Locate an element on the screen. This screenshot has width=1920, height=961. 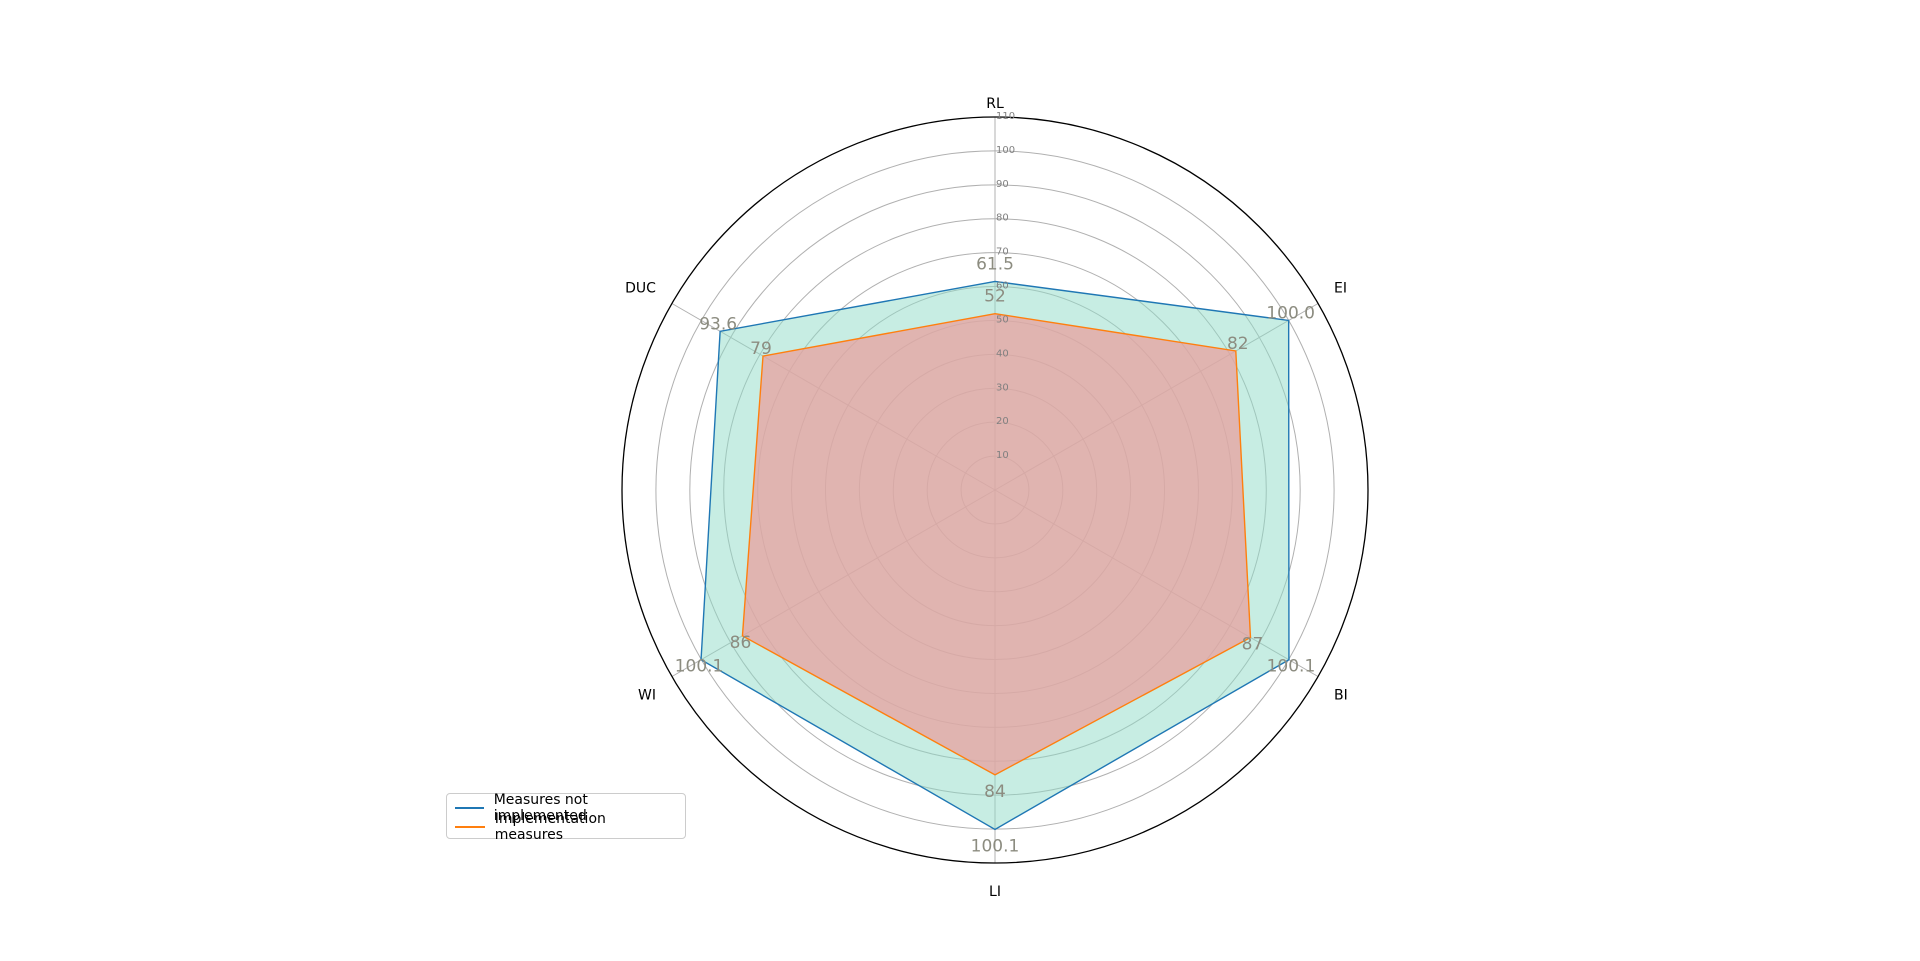
series-line-implementation-measures is located at coordinates (996, 544).